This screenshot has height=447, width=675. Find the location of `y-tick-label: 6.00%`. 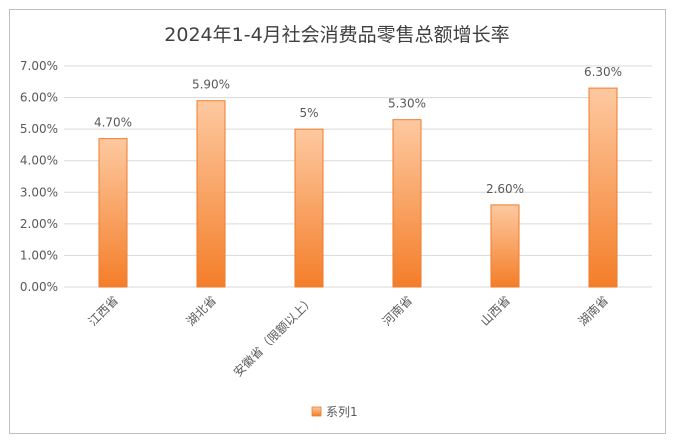

y-tick-label: 6.00% is located at coordinates (39, 98).